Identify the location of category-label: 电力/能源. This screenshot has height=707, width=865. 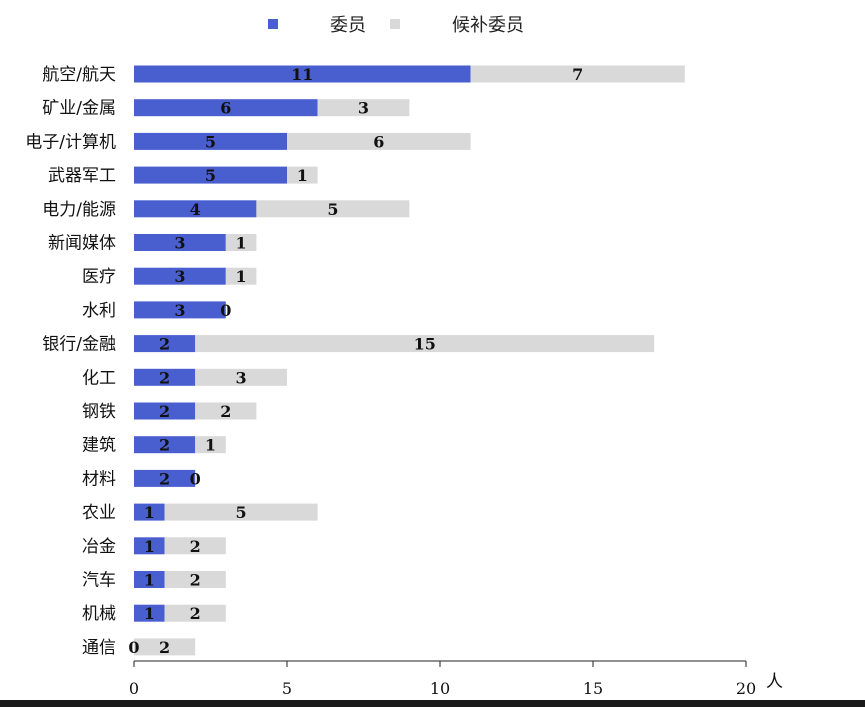
(79, 210).